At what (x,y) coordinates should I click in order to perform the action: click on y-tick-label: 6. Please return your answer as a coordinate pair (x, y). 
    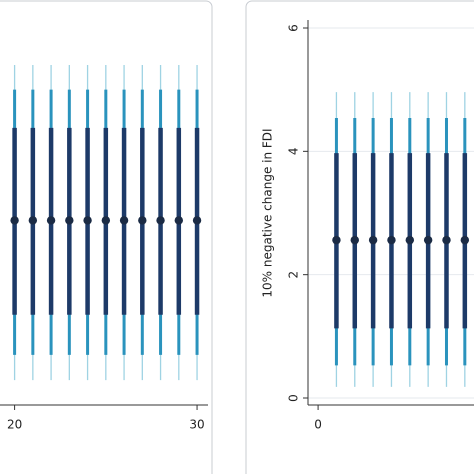
    Looking at the image, I should click on (294, 28).